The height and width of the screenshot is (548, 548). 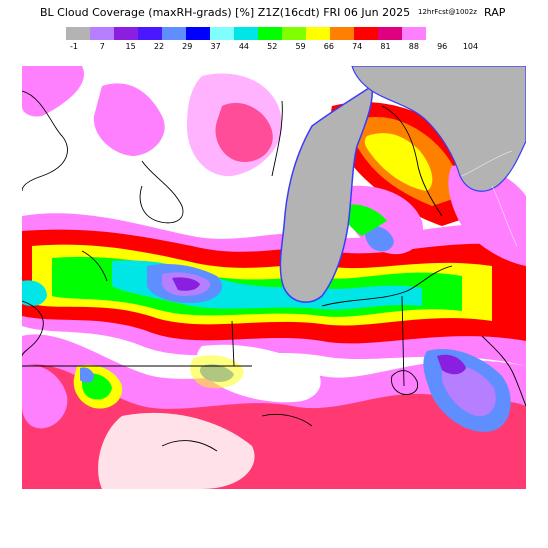 What do you see at coordinates (357, 46) in the screenshot?
I see `legend-label: 74` at bounding box center [357, 46].